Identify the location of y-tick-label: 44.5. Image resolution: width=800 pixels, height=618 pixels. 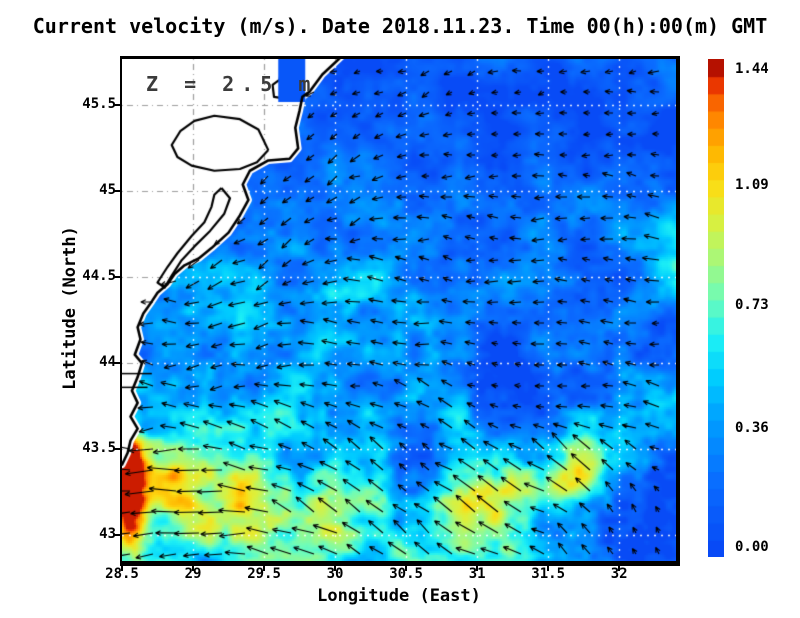
(99, 276).